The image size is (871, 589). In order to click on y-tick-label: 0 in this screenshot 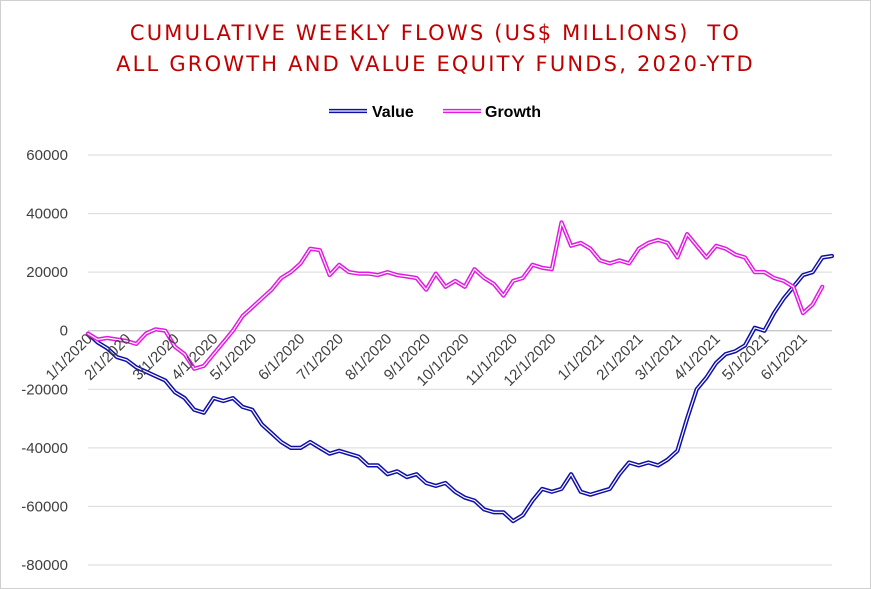, I will do `click(64, 331)`.